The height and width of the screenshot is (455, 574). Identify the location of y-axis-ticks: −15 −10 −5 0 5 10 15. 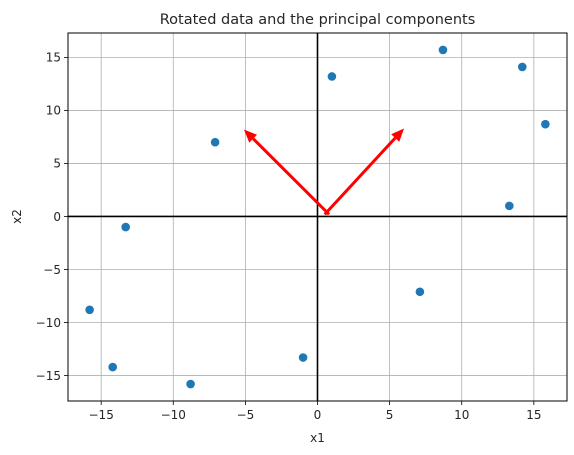
(52, 217).